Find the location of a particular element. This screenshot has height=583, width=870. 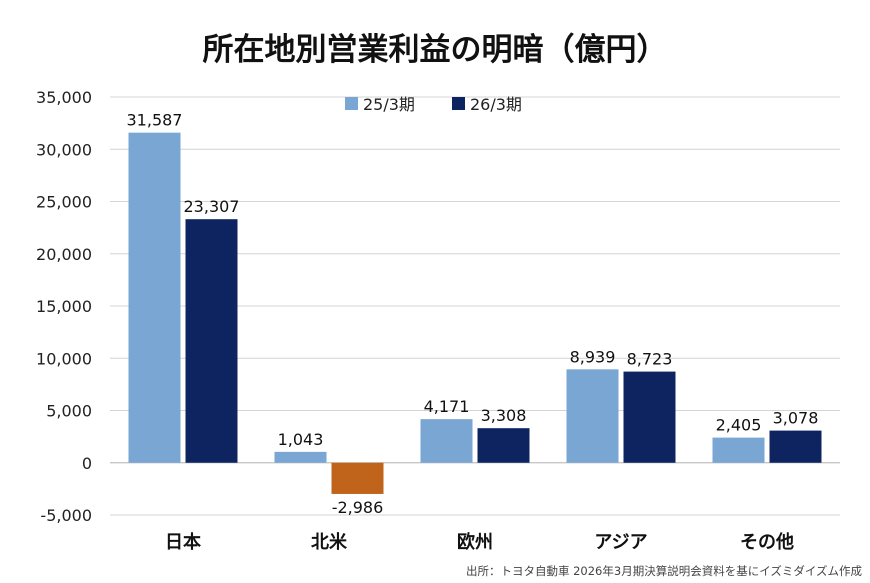

x-axis-categories: 日本 北米 欧州 アジア その他 is located at coordinates (479, 542).